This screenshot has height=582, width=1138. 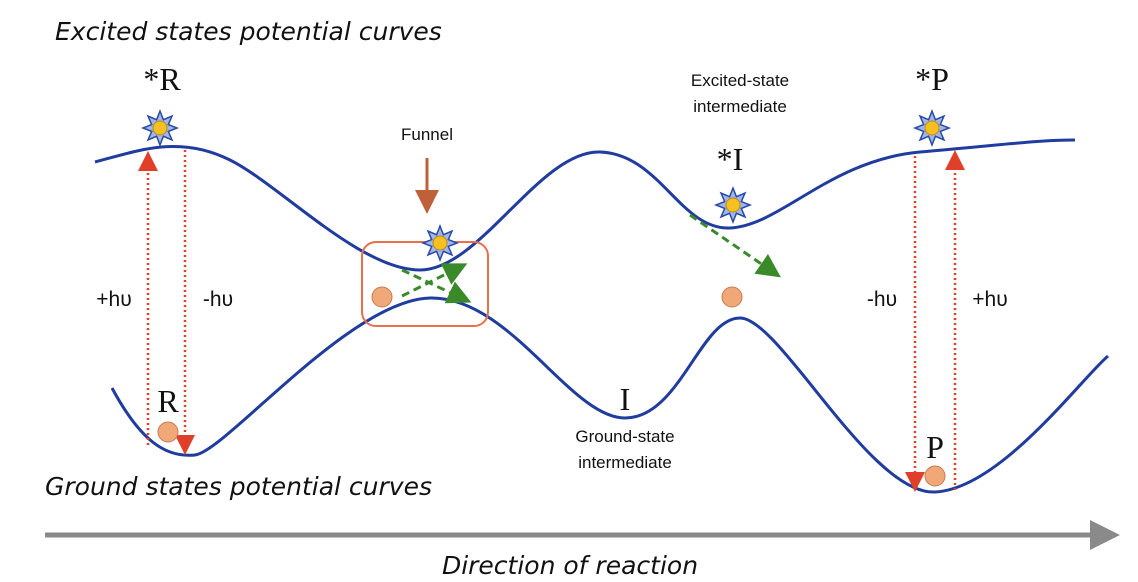 I want to click on ground-intermediate-label: Ground-state, so click(x=624, y=436).